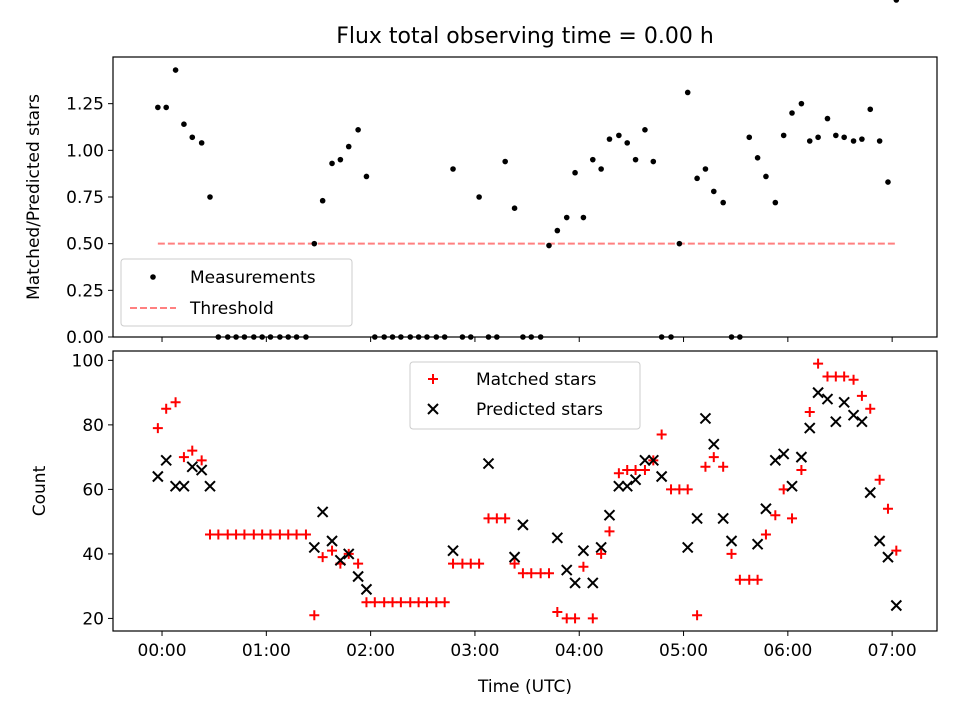 This screenshot has width=960, height=720. Describe the element at coordinates (253, 278) in the screenshot. I see `legend-measurements-label: Measurements` at that location.